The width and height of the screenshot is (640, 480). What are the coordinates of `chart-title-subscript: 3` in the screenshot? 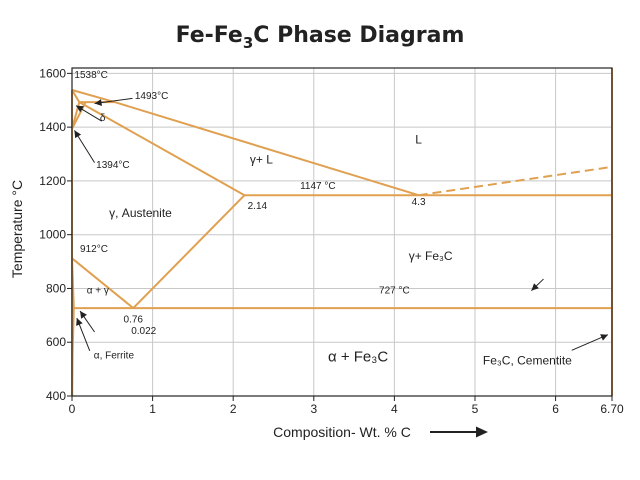 It's located at (248, 43).